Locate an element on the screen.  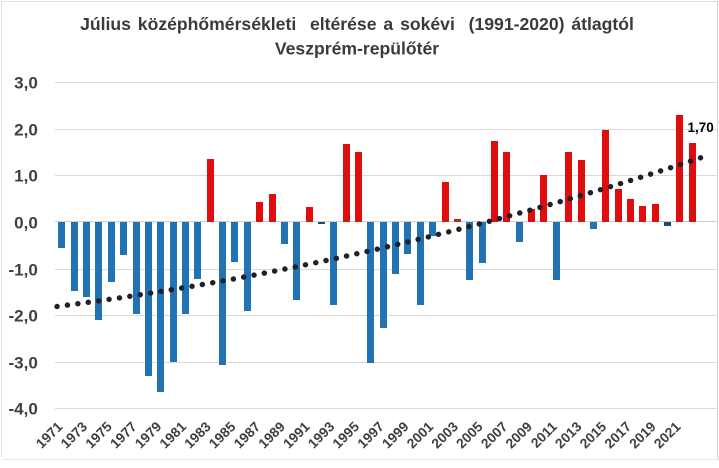
svg-text: Veszprém-repülőtér is located at coordinates (357, 49).